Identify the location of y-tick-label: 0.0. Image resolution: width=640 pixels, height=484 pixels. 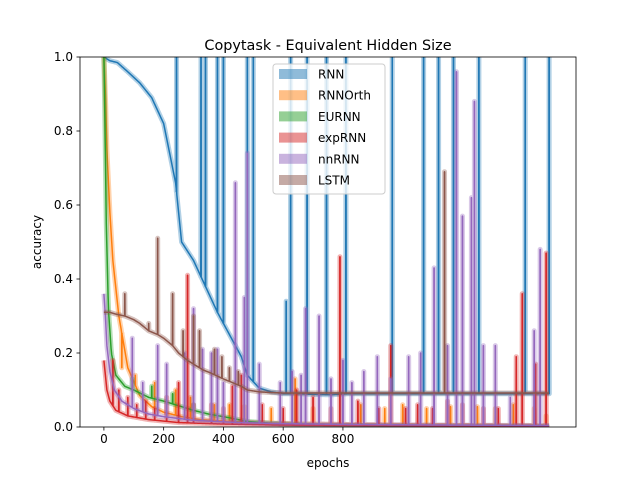
(63, 427).